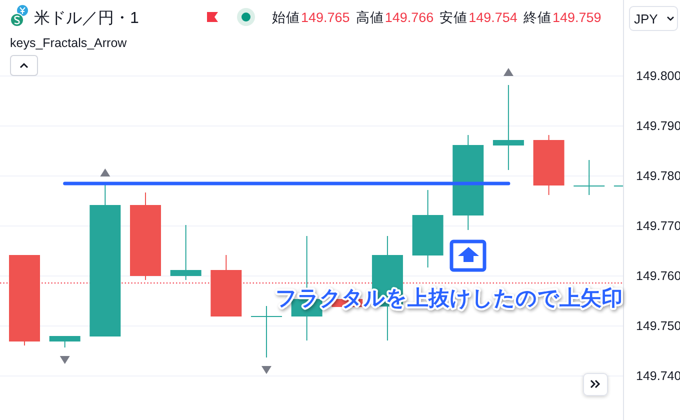 The height and width of the screenshot is (420, 680). Describe the element at coordinates (86, 18) in the screenshot. I see `text: 米ドル／円・1` at that location.